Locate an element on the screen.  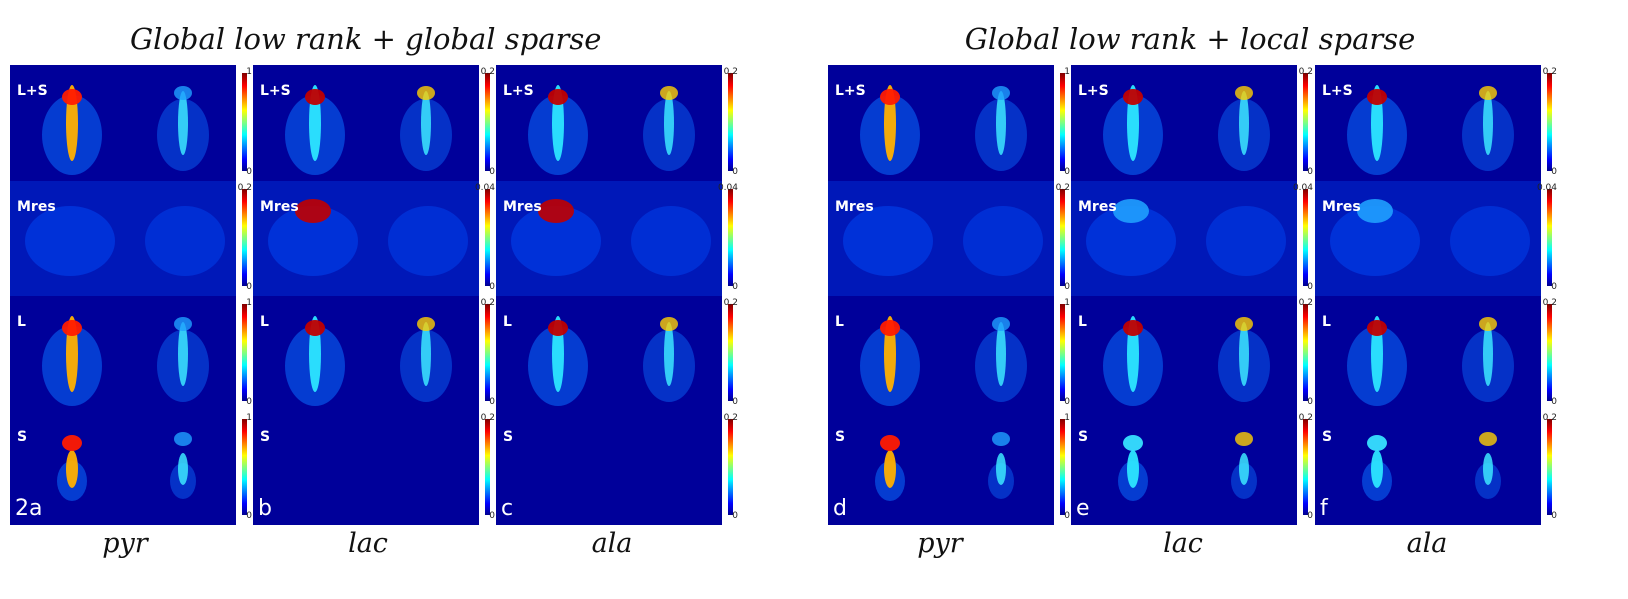
panel-letter: c is located at coordinates (507, 508).